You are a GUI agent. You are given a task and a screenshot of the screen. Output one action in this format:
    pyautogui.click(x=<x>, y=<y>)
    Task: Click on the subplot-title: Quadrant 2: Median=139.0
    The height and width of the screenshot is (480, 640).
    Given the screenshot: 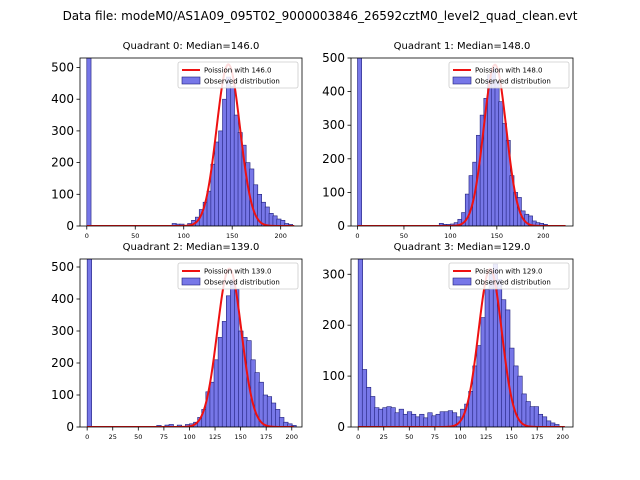 What is the action you would take?
    pyautogui.click(x=191, y=247)
    